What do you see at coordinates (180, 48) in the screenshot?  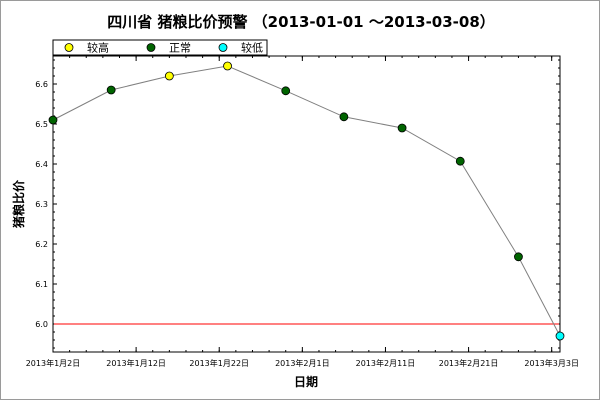 I see `legend-label: 正常` at bounding box center [180, 48].